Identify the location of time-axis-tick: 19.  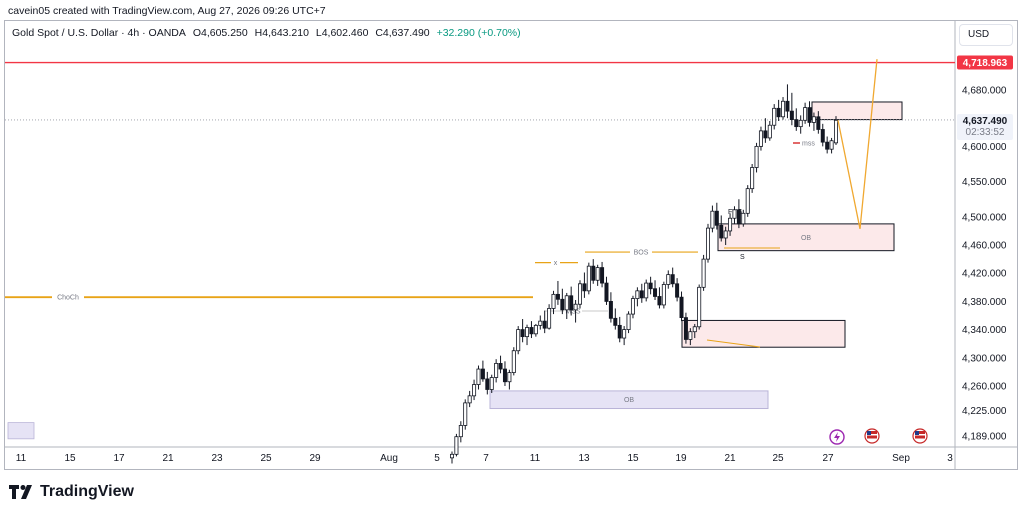
(681, 458).